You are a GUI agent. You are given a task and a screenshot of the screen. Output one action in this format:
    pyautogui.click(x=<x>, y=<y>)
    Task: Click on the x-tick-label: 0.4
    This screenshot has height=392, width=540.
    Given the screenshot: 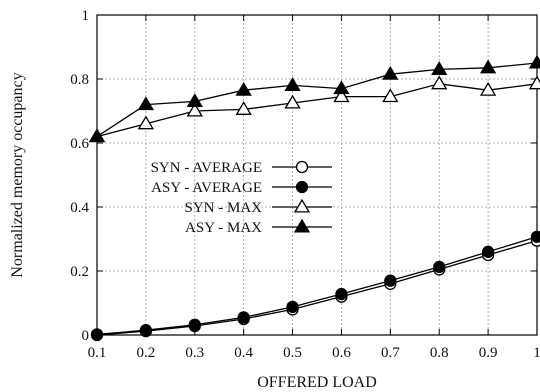 What is the action you would take?
    pyautogui.click(x=243, y=353)
    